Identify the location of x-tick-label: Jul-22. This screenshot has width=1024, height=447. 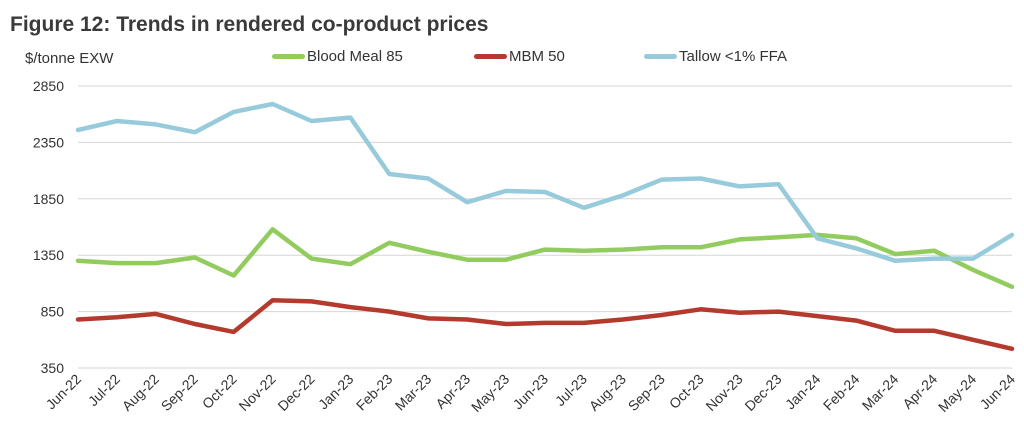
(104, 390).